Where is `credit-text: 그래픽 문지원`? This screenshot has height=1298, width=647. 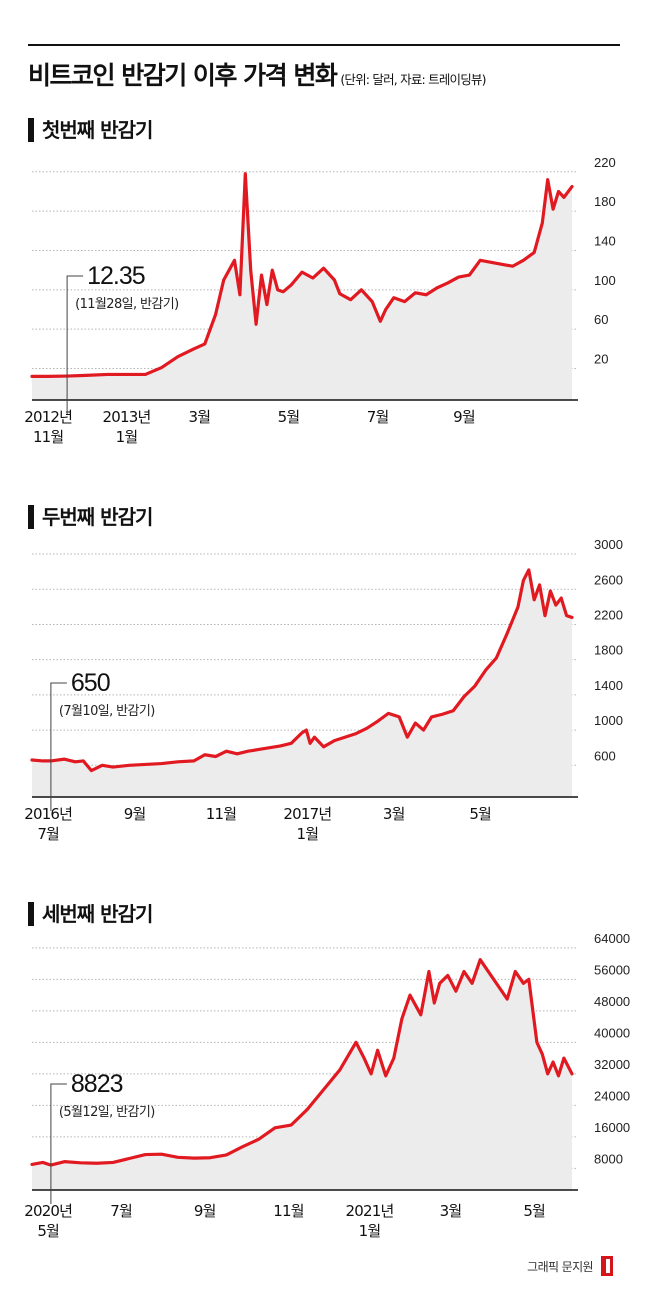
credit-text: 그래픽 문지원 is located at coordinates (560, 1266).